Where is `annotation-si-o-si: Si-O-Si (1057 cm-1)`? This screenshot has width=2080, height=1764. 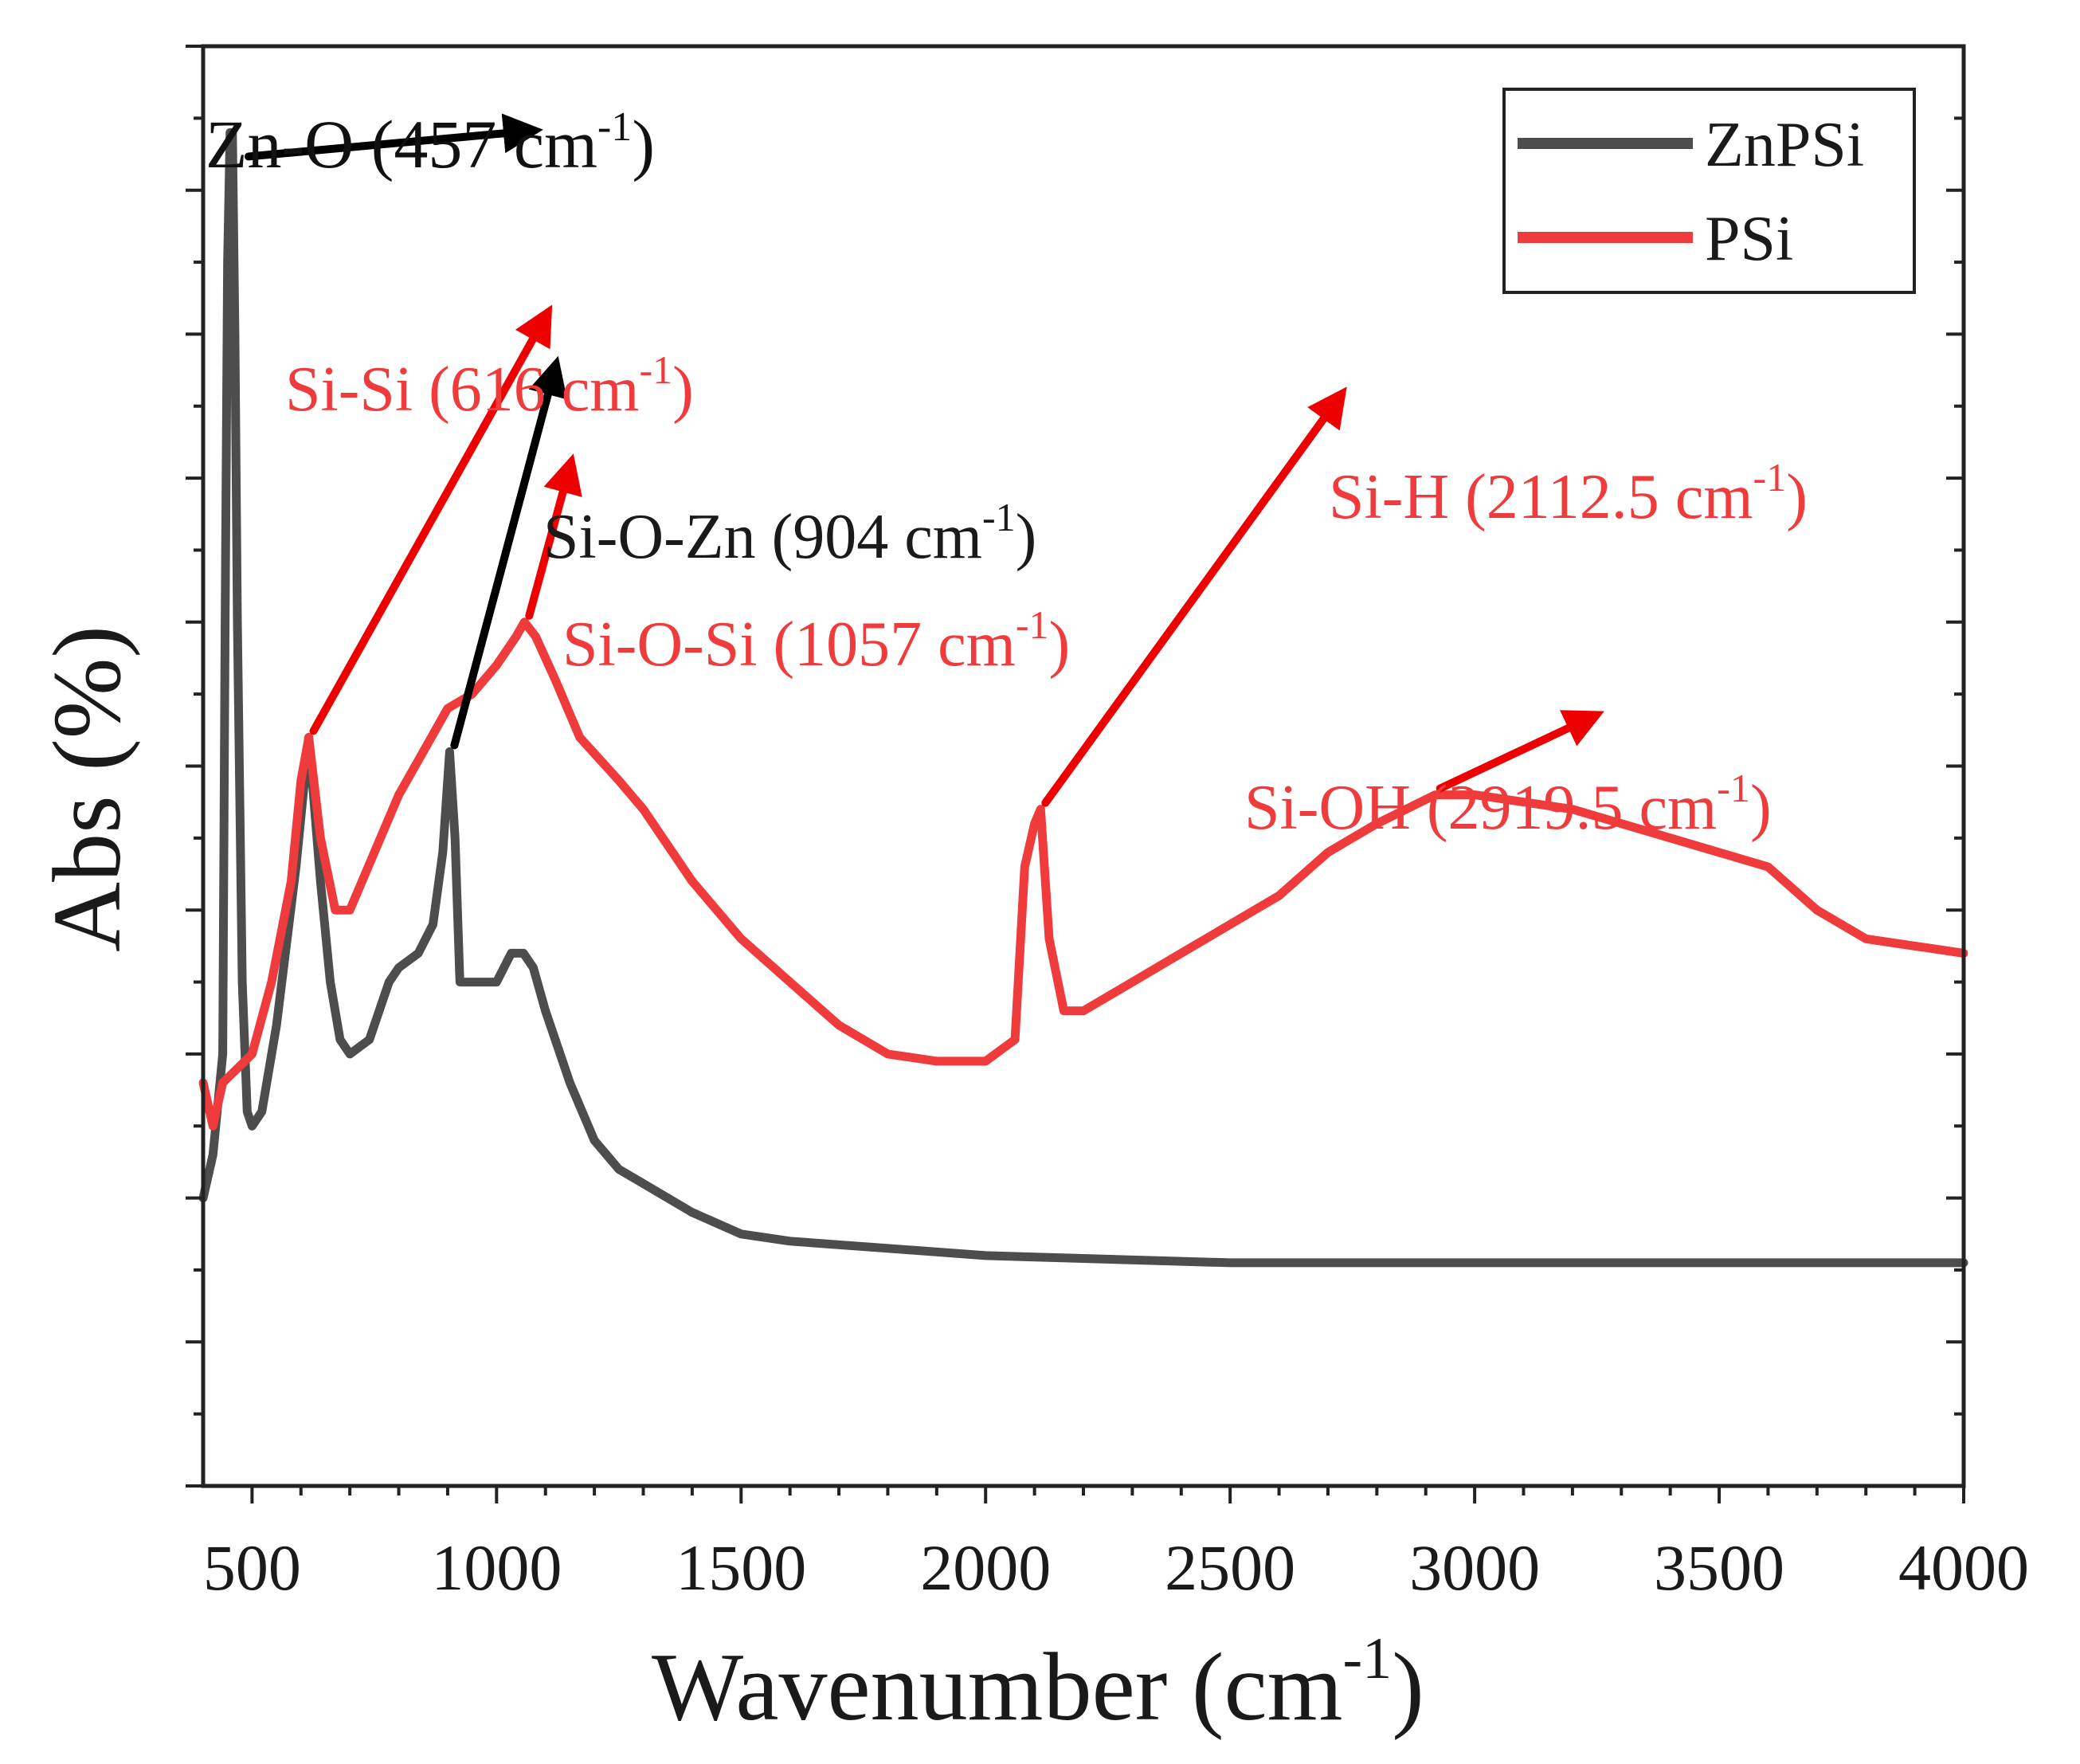 annotation-si-o-si: Si-O-Si (1057 cm-1) is located at coordinates (816, 641).